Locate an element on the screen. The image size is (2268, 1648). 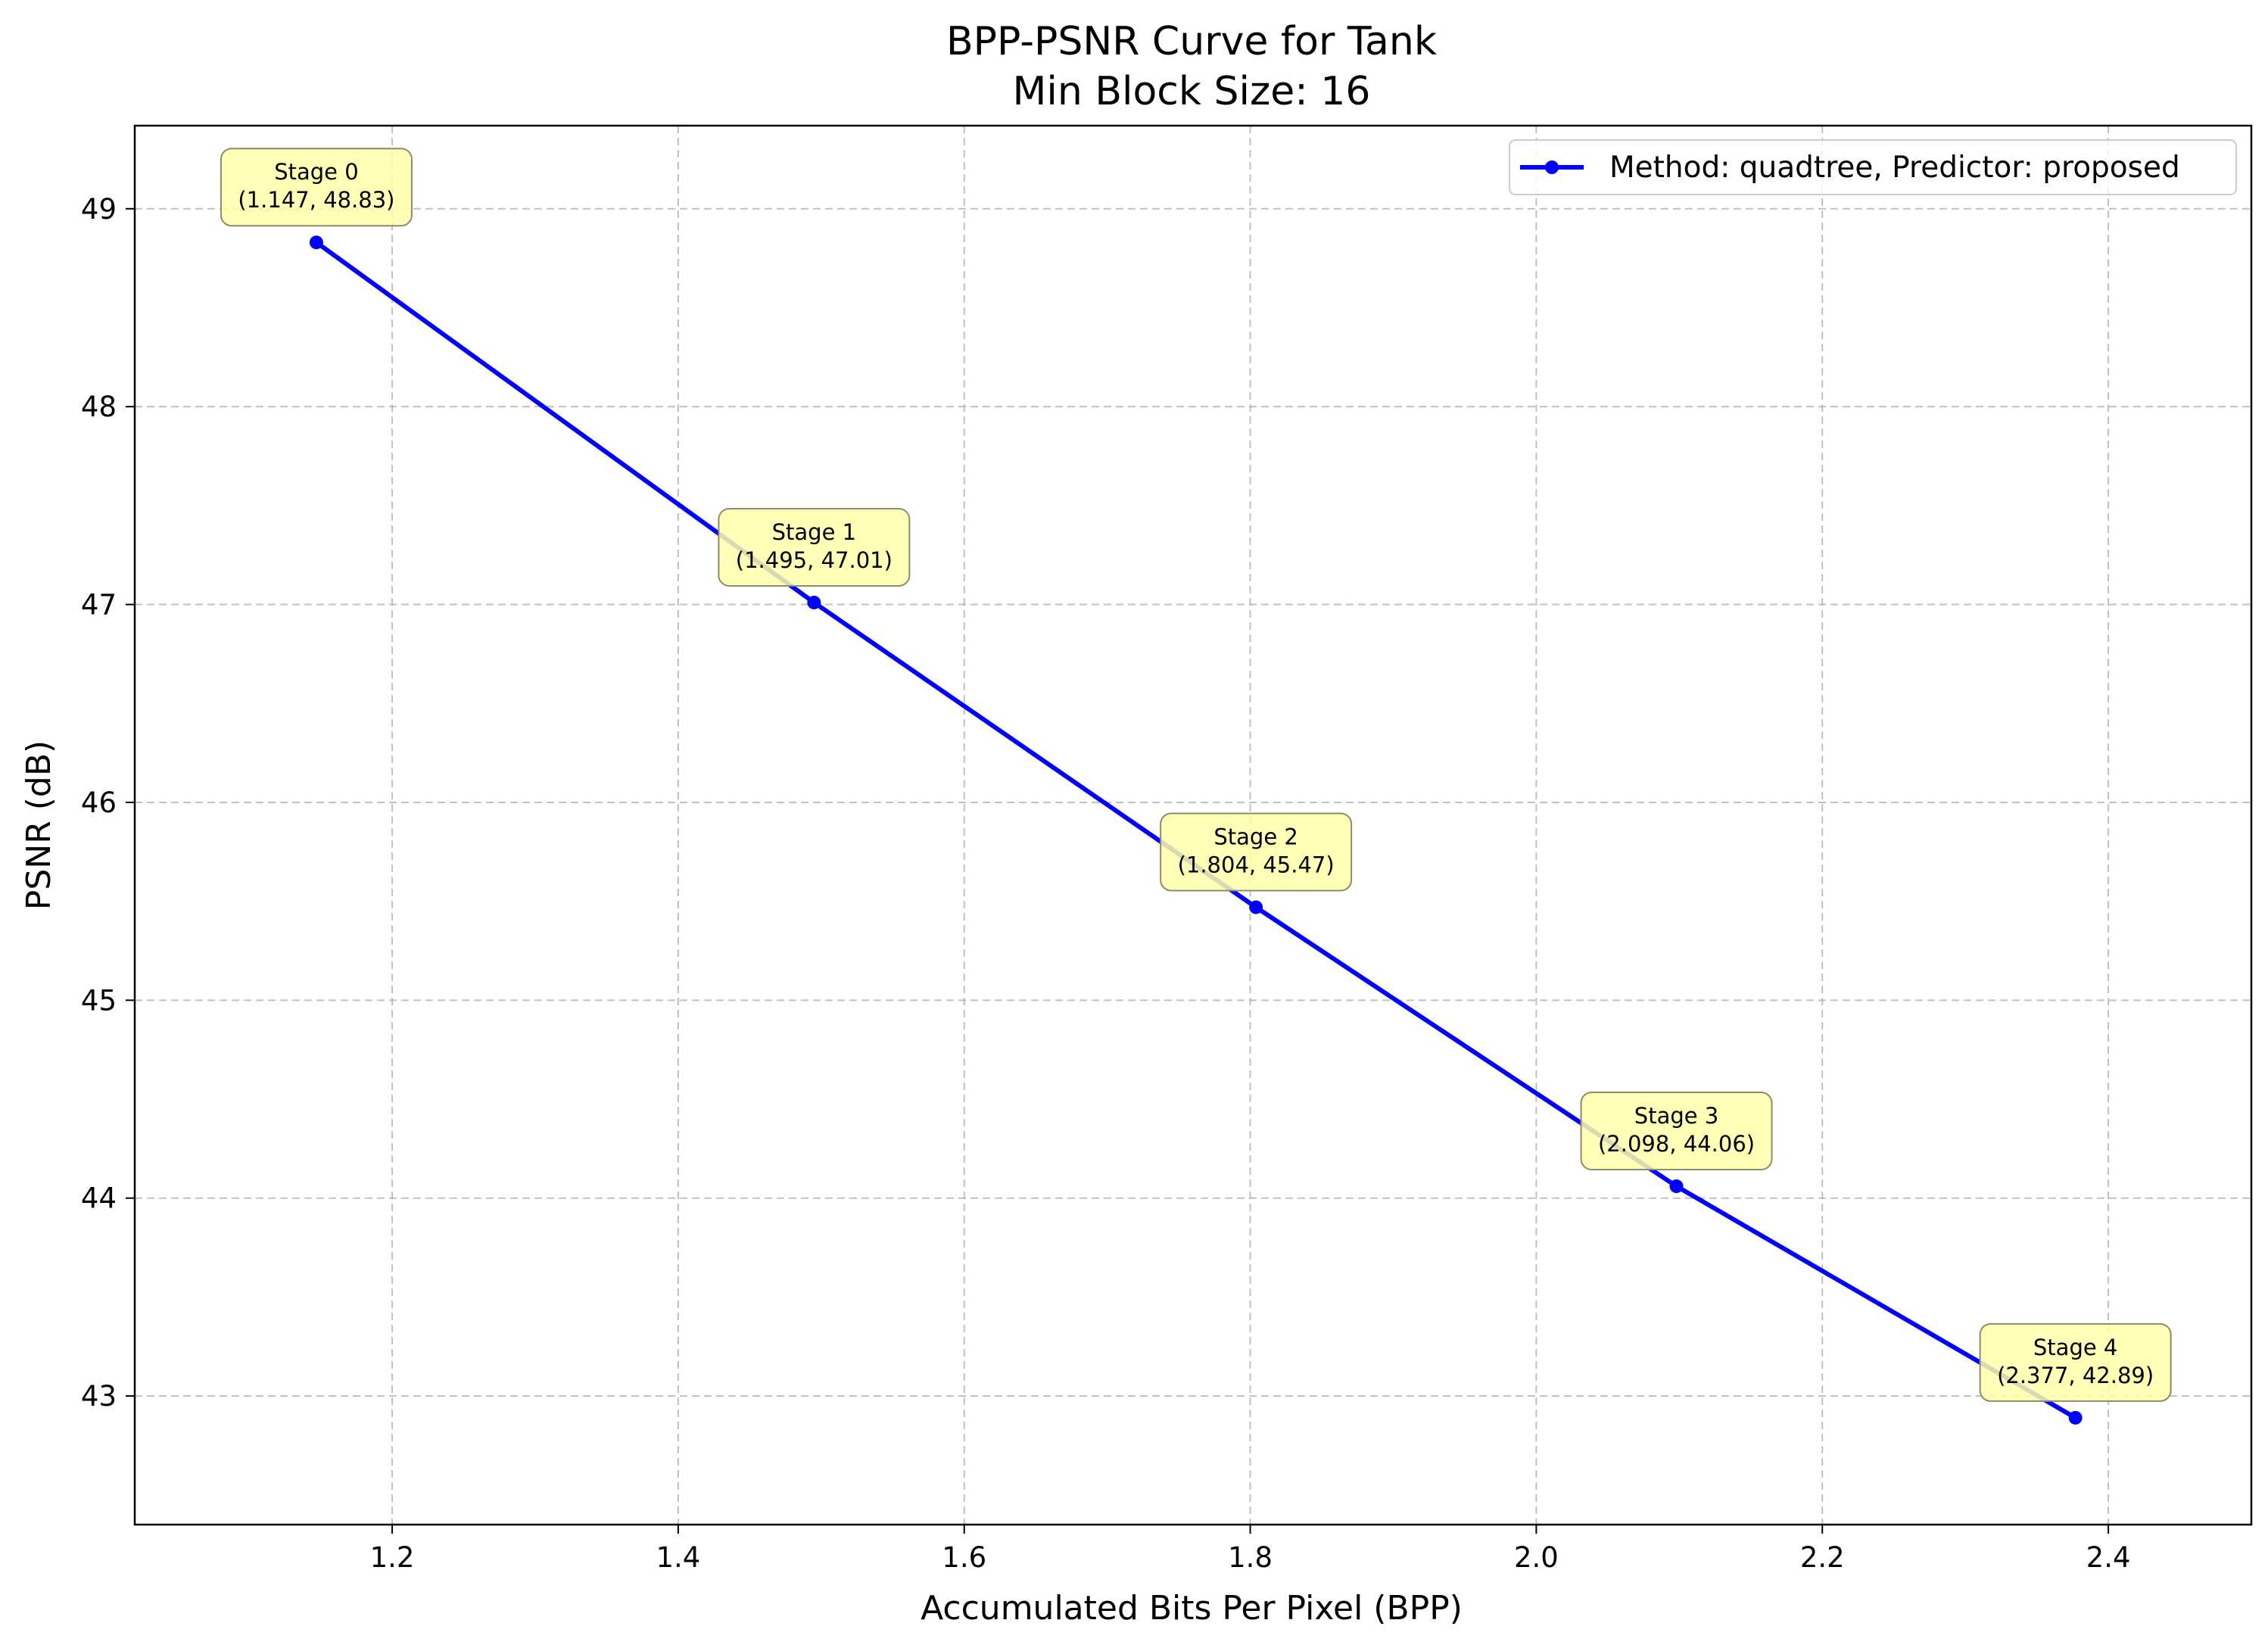
annotation-stage-label: Stage 4 is located at coordinates (2075, 1348).